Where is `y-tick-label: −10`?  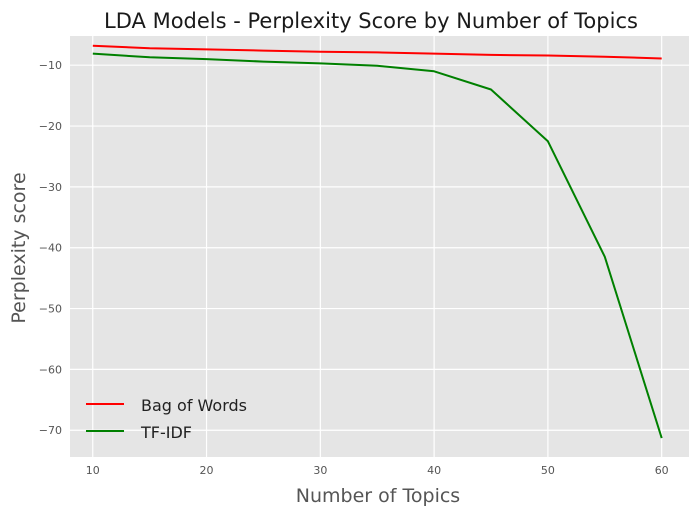
y-tick-label: −10 is located at coordinates (50, 65).